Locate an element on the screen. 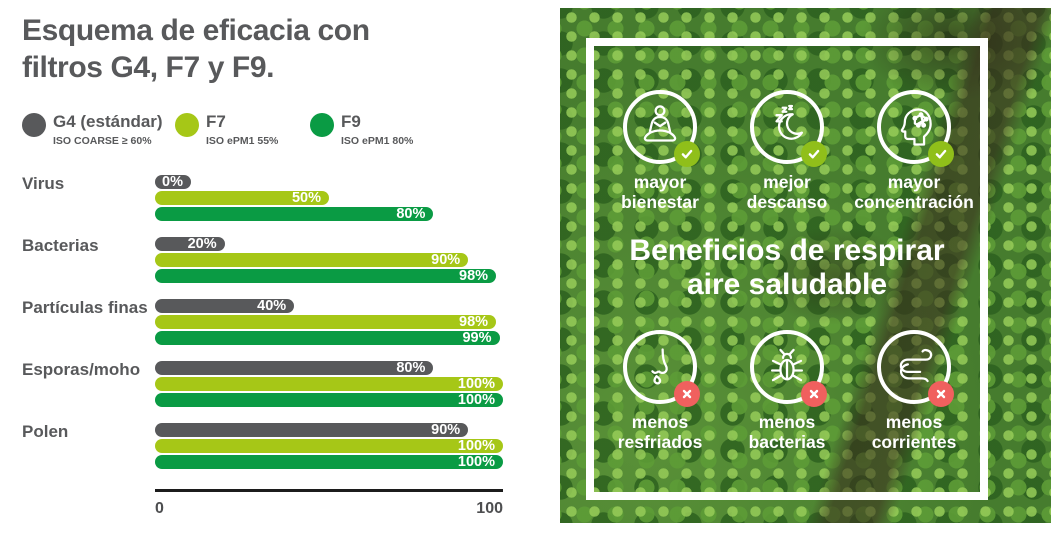 The width and height of the screenshot is (1051, 535). meditation-icon is located at coordinates (660, 127).